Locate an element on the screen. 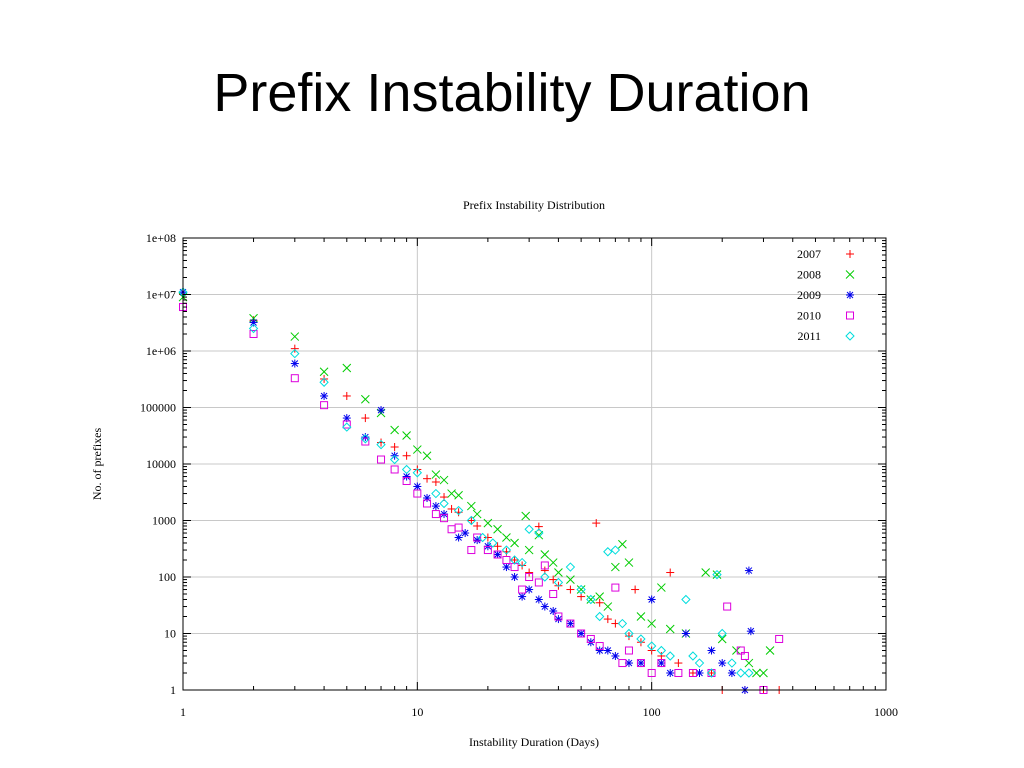 This screenshot has width=1024, height=768. x-tick-label: 10 is located at coordinates (417, 712).